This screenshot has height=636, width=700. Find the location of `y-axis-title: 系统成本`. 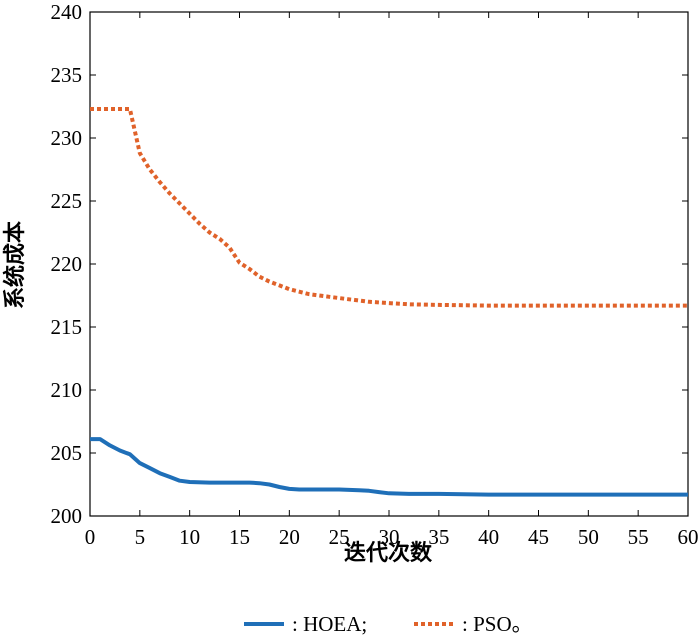

y-axis-title: 系统成本 is located at coordinates (15, 265).